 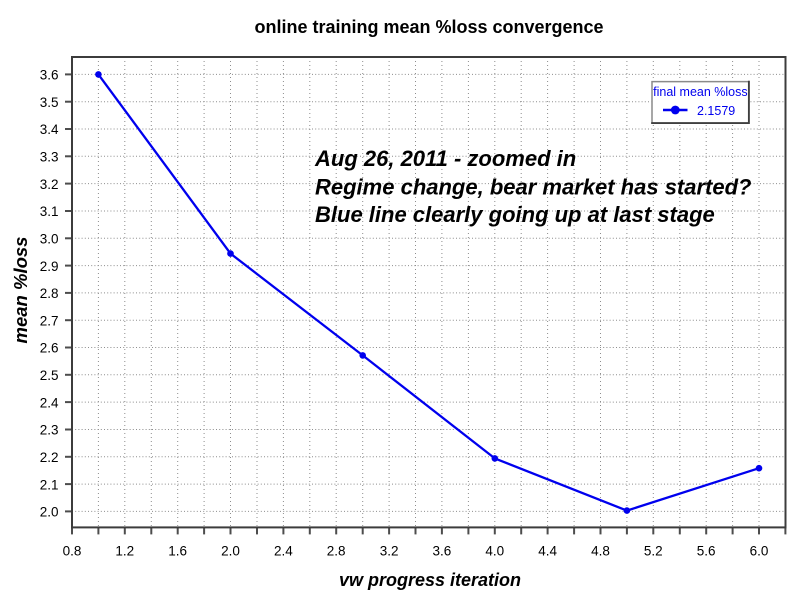 What do you see at coordinates (49, 102) in the screenshot?
I see `svg-text: 3.5` at bounding box center [49, 102].